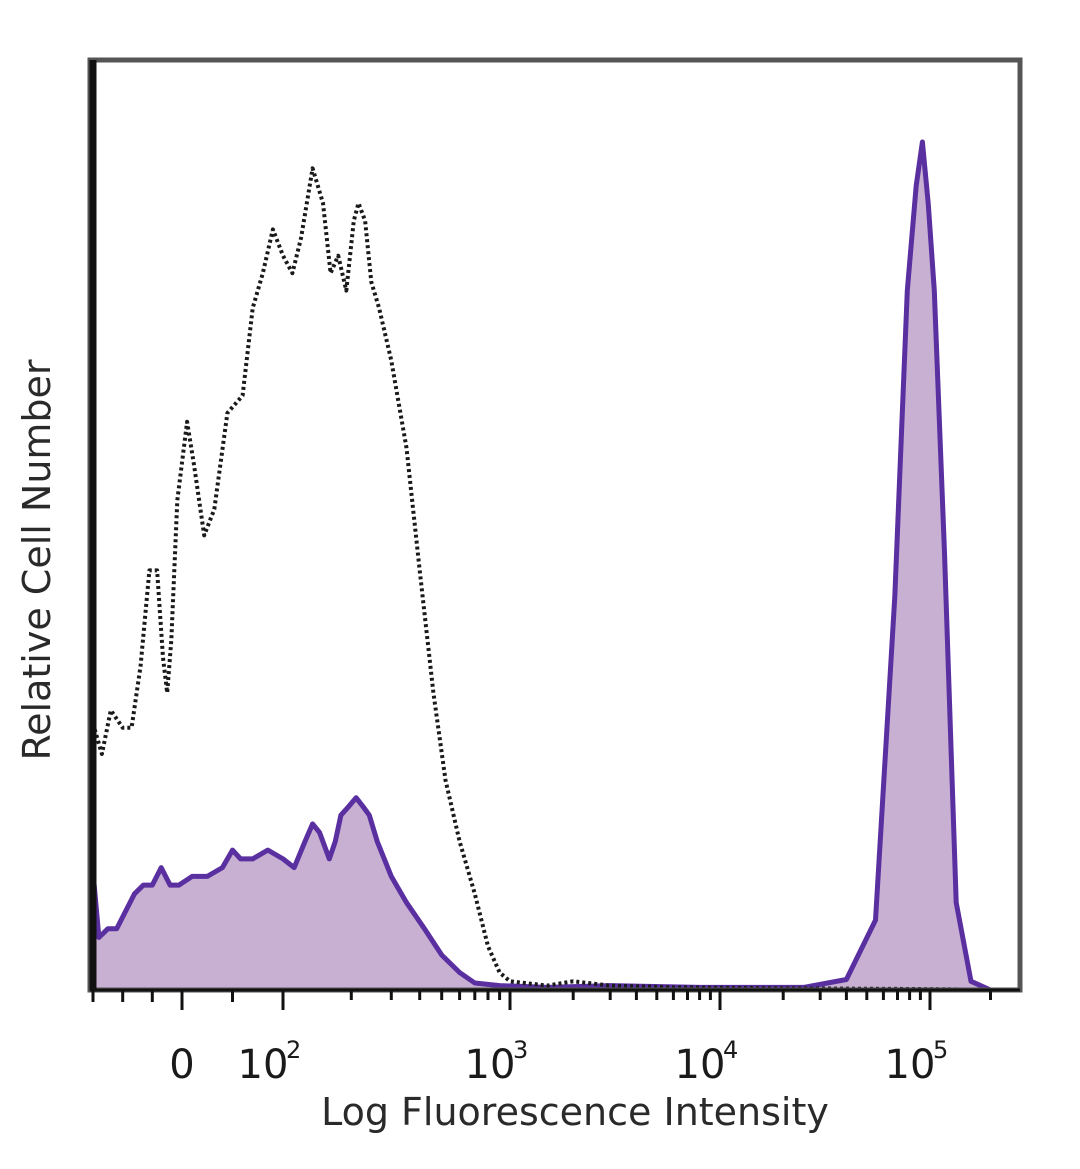  What do you see at coordinates (520, 1050) in the screenshot?
I see `x-tick-label-exponent: 3` at bounding box center [520, 1050].